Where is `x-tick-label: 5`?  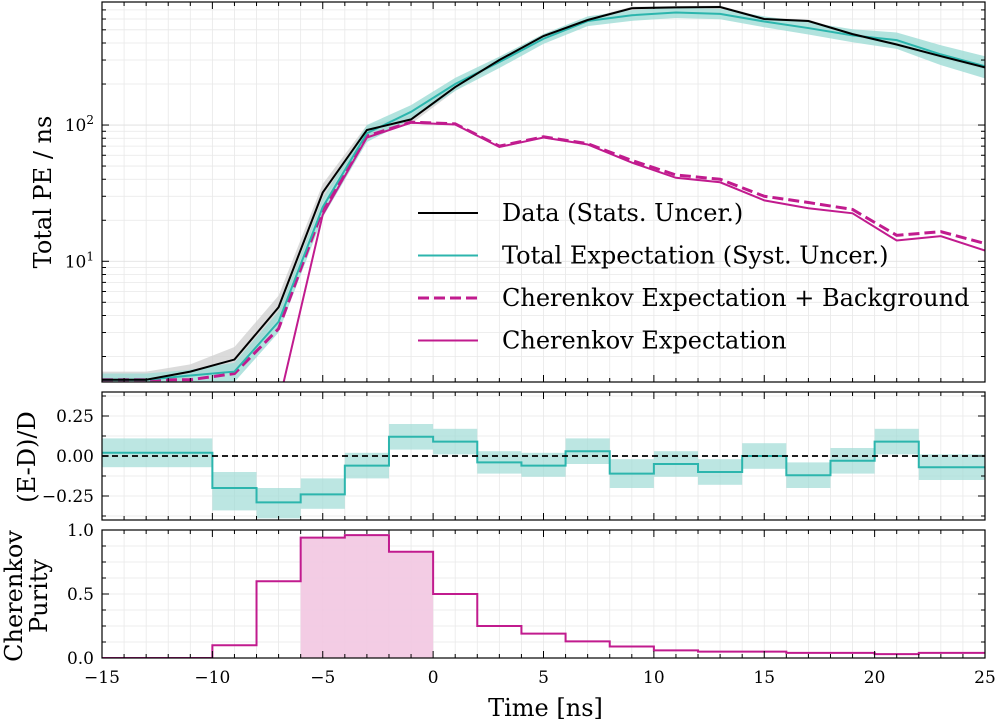 x-tick-label: 5 is located at coordinates (543, 678).